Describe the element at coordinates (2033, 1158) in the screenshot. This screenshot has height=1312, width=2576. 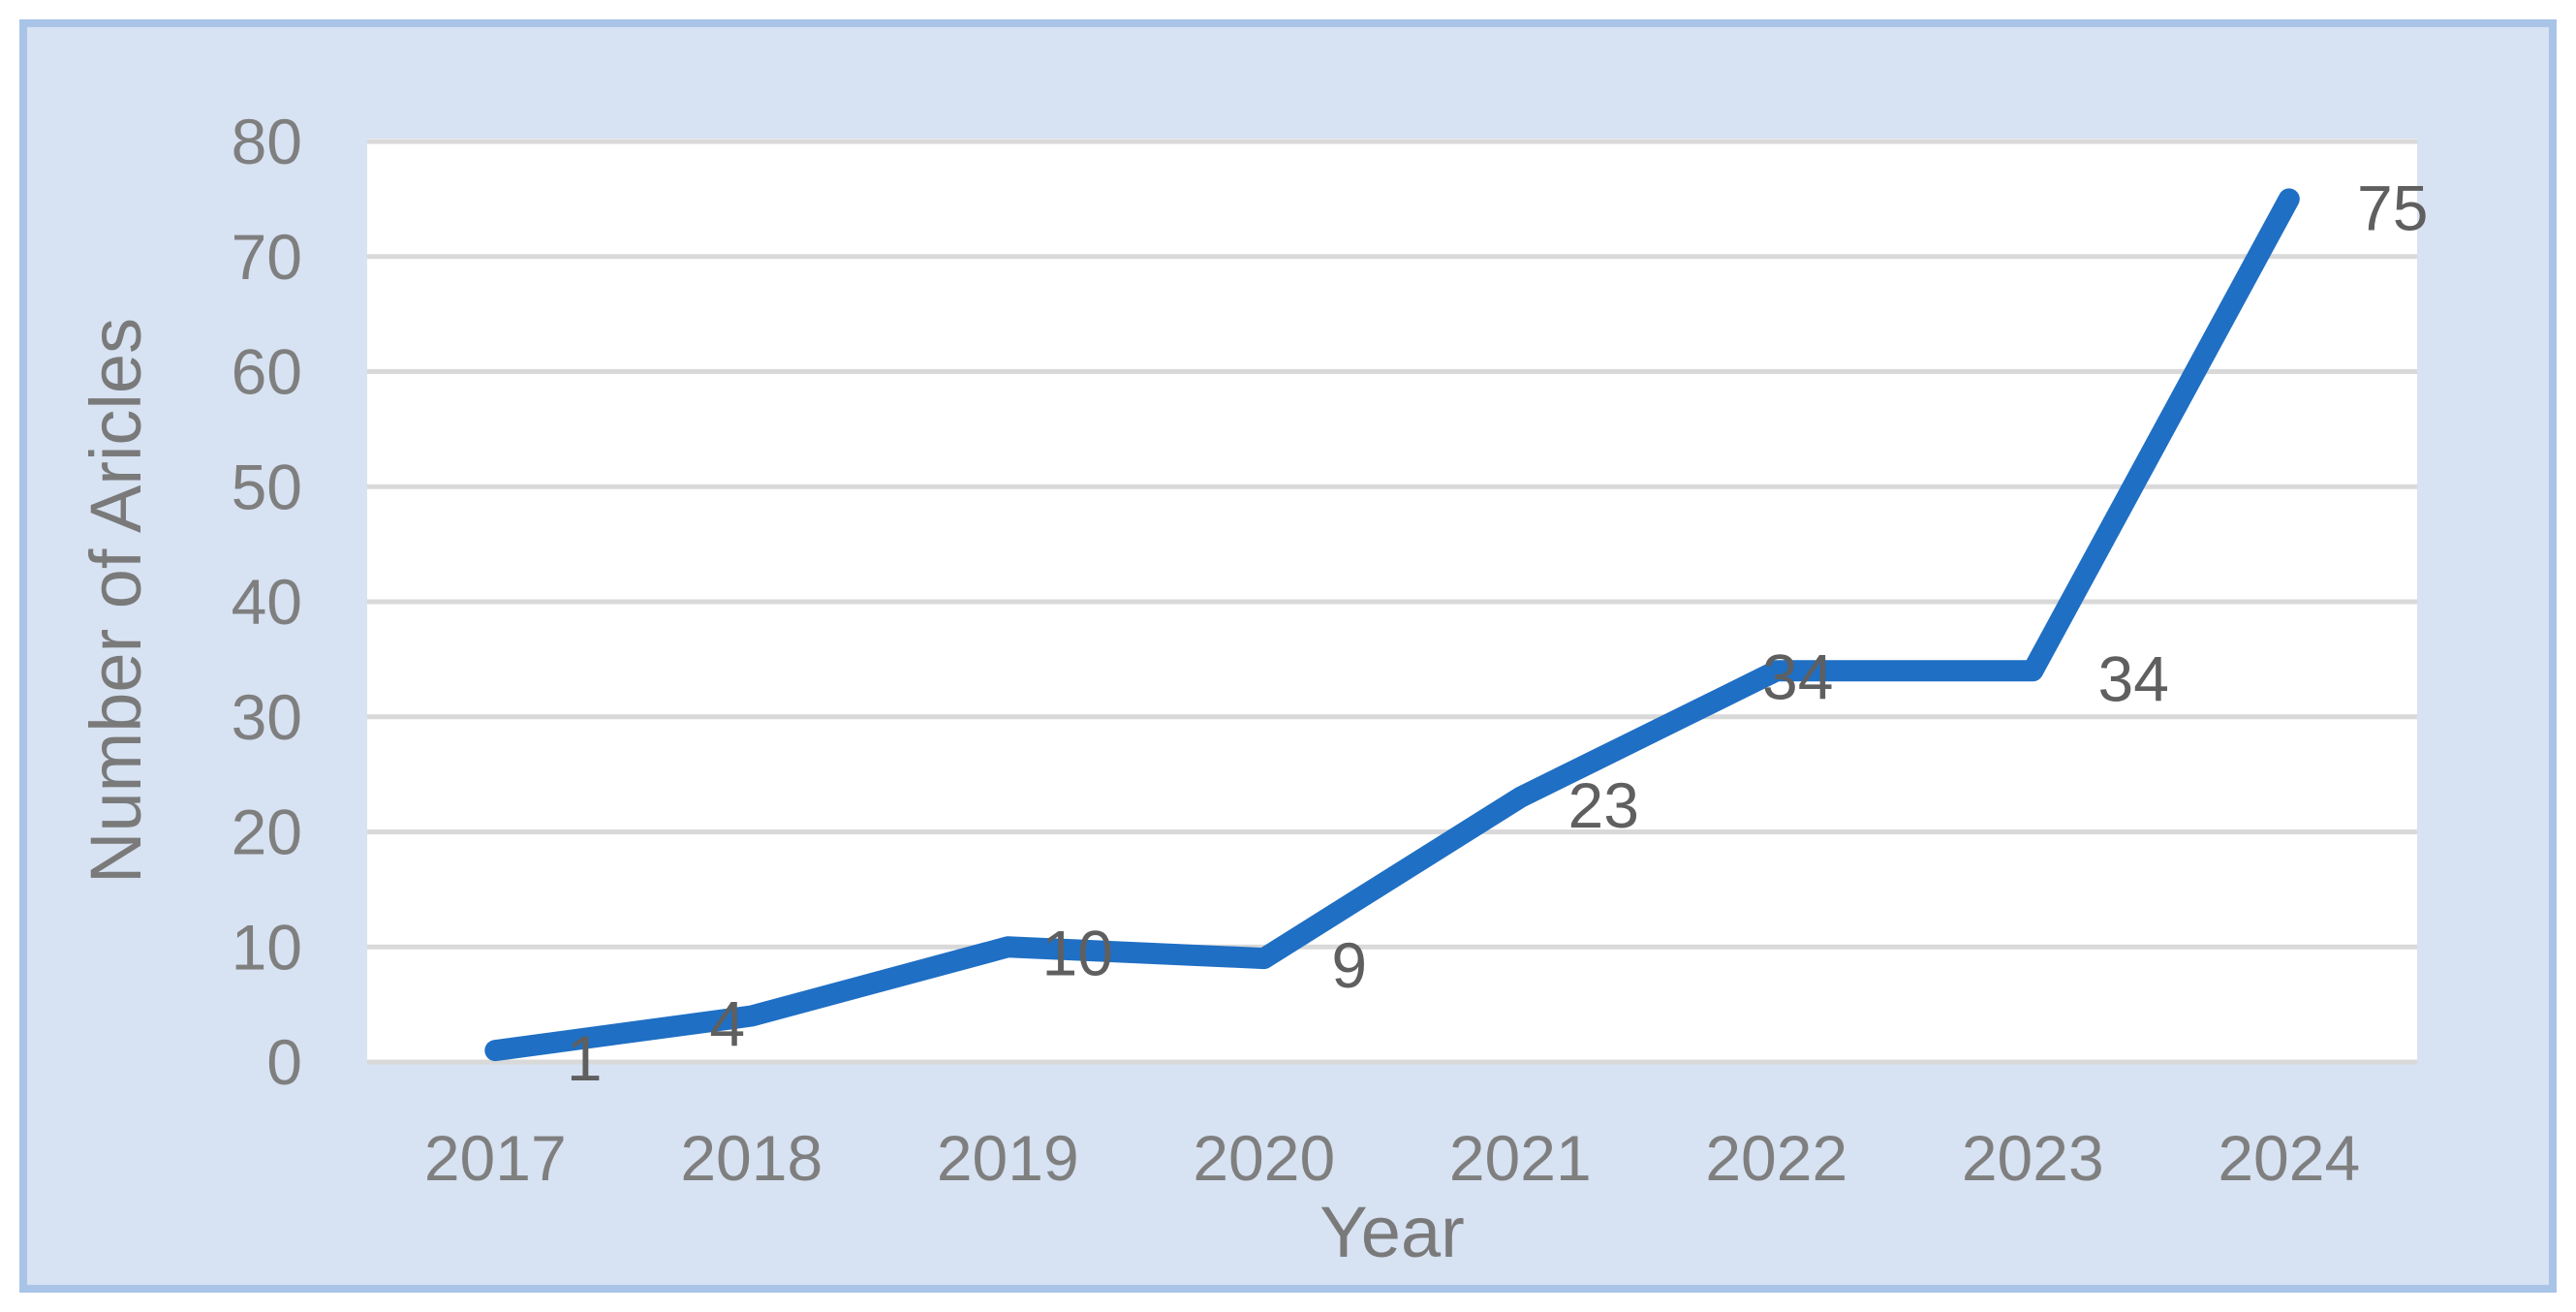
I see `x-tick-label: 2023` at that location.